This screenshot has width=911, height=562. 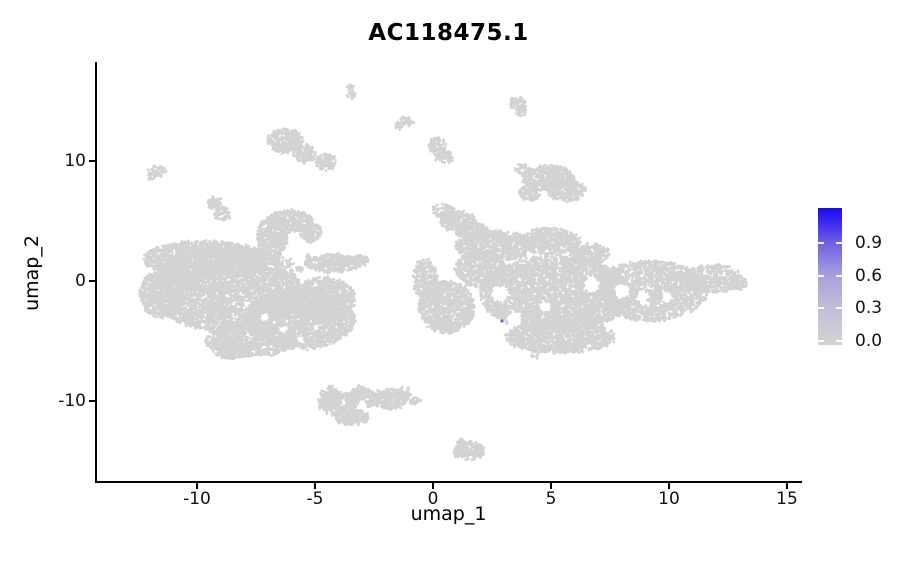 I want to click on y-tick-label: 10, so click(x=75, y=161).